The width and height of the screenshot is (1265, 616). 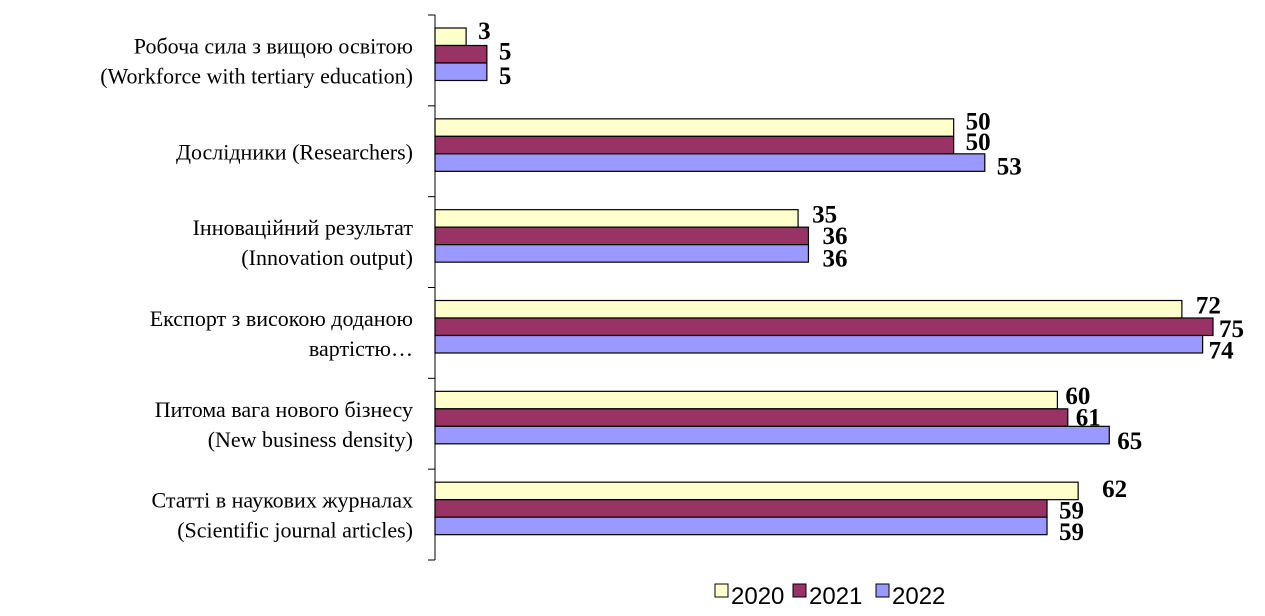 What do you see at coordinates (294, 151) in the screenshot?
I see `category-label: Дослідники (Researchers)` at bounding box center [294, 151].